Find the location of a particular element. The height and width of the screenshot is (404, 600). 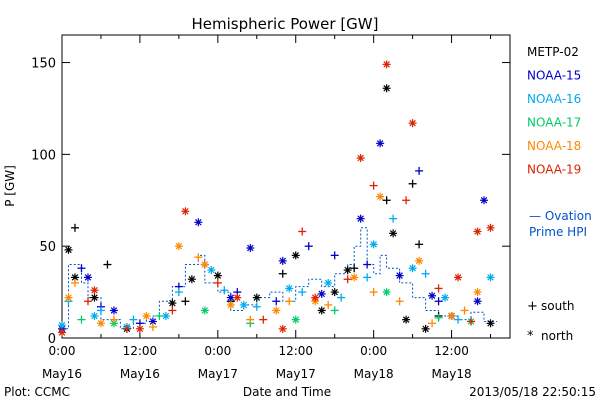

marker-legend-symbol: * is located at coordinates (530, 336).